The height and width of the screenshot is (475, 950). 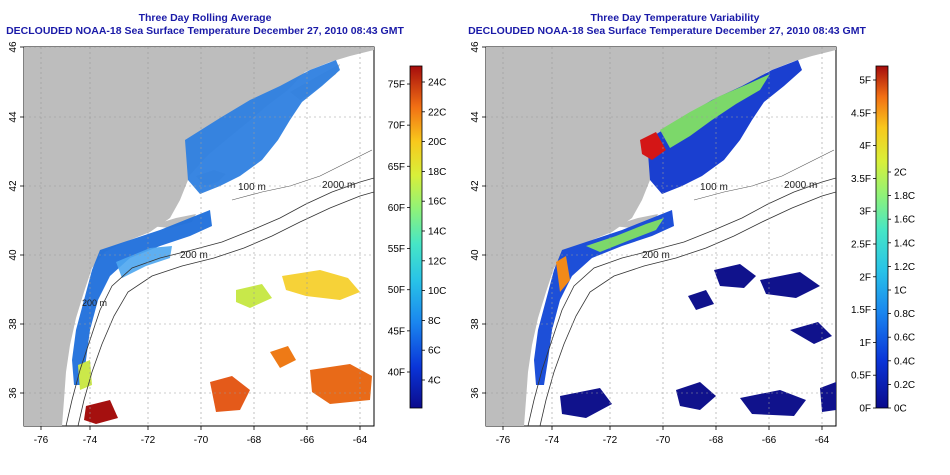 What do you see at coordinates (503, 440) in the screenshot?
I see `right-x-tick-label: -76` at bounding box center [503, 440].